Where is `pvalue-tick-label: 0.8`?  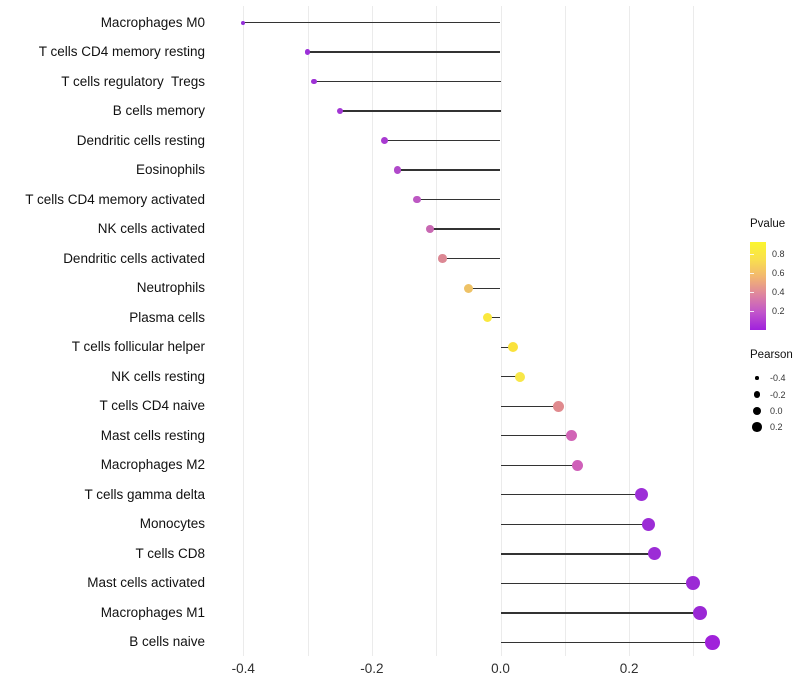 pvalue-tick-label: 0.8 is located at coordinates (778, 253).